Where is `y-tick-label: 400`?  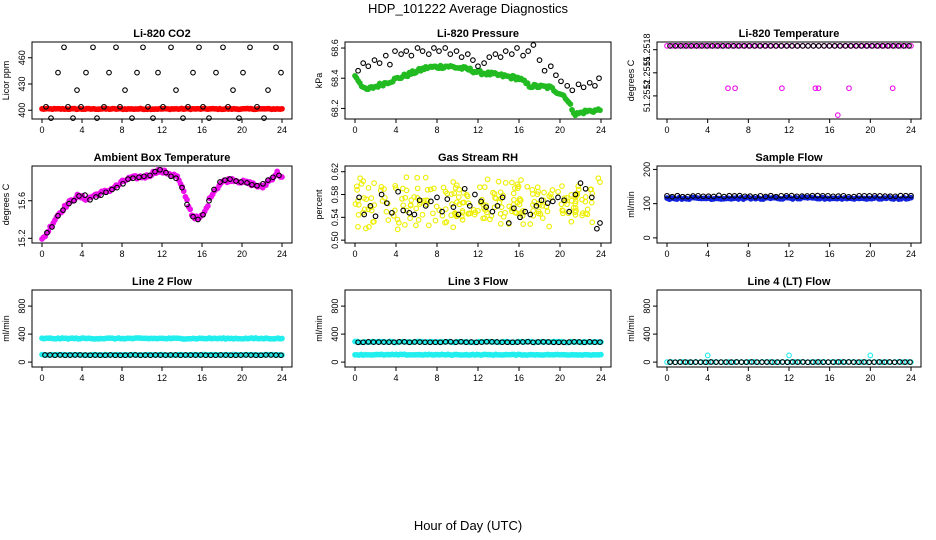
y-tick-label: 400 is located at coordinates (335, 334).